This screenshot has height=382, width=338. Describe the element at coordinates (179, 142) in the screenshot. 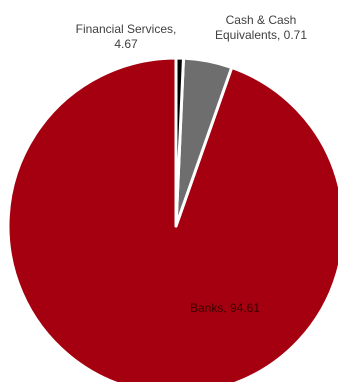

I see `pie-slice-cash-cash-equivalents` at that location.